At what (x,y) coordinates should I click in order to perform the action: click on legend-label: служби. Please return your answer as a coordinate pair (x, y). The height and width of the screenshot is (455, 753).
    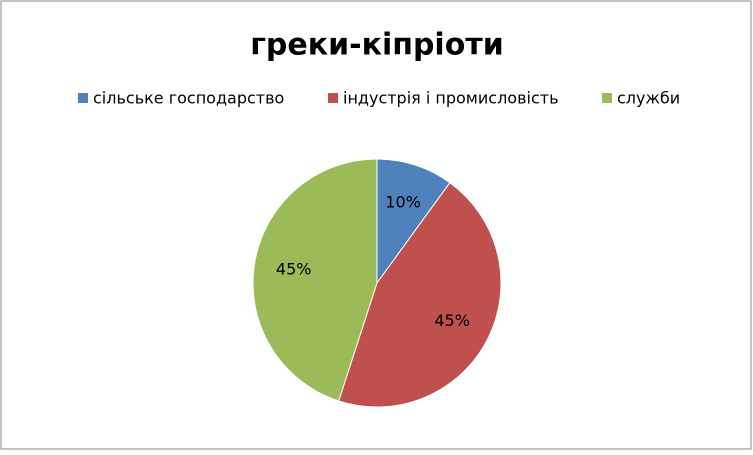
    Looking at the image, I should click on (648, 98).